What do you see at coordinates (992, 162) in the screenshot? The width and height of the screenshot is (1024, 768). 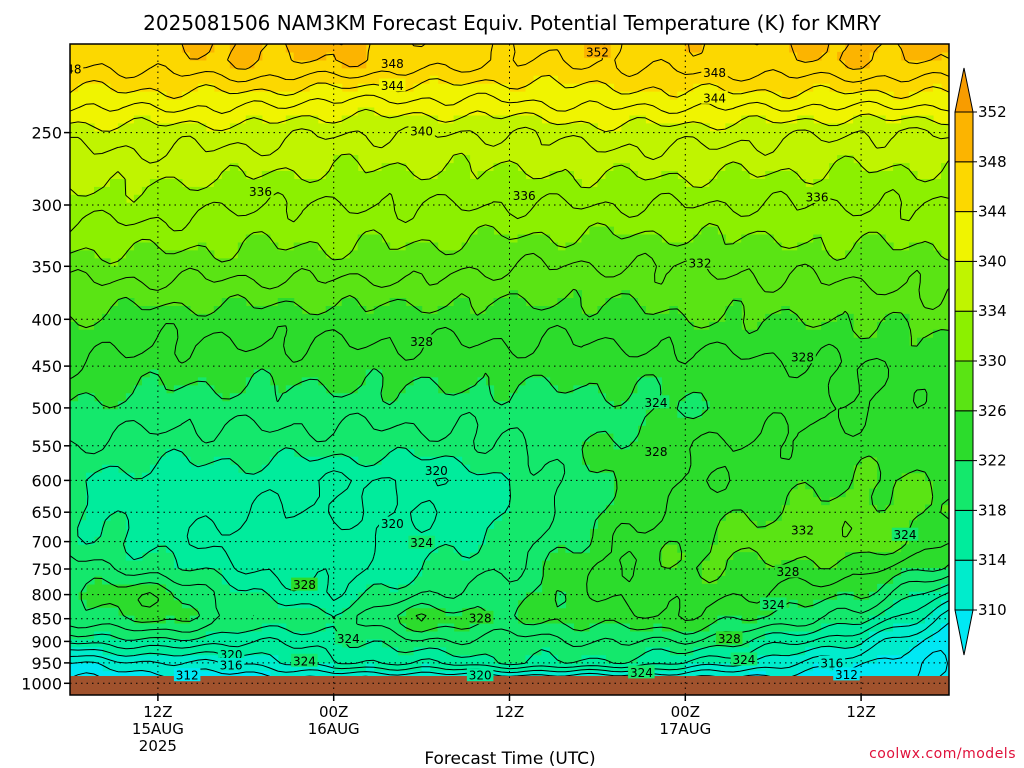 I see `colorbar-tick-label: 348` at bounding box center [992, 162].